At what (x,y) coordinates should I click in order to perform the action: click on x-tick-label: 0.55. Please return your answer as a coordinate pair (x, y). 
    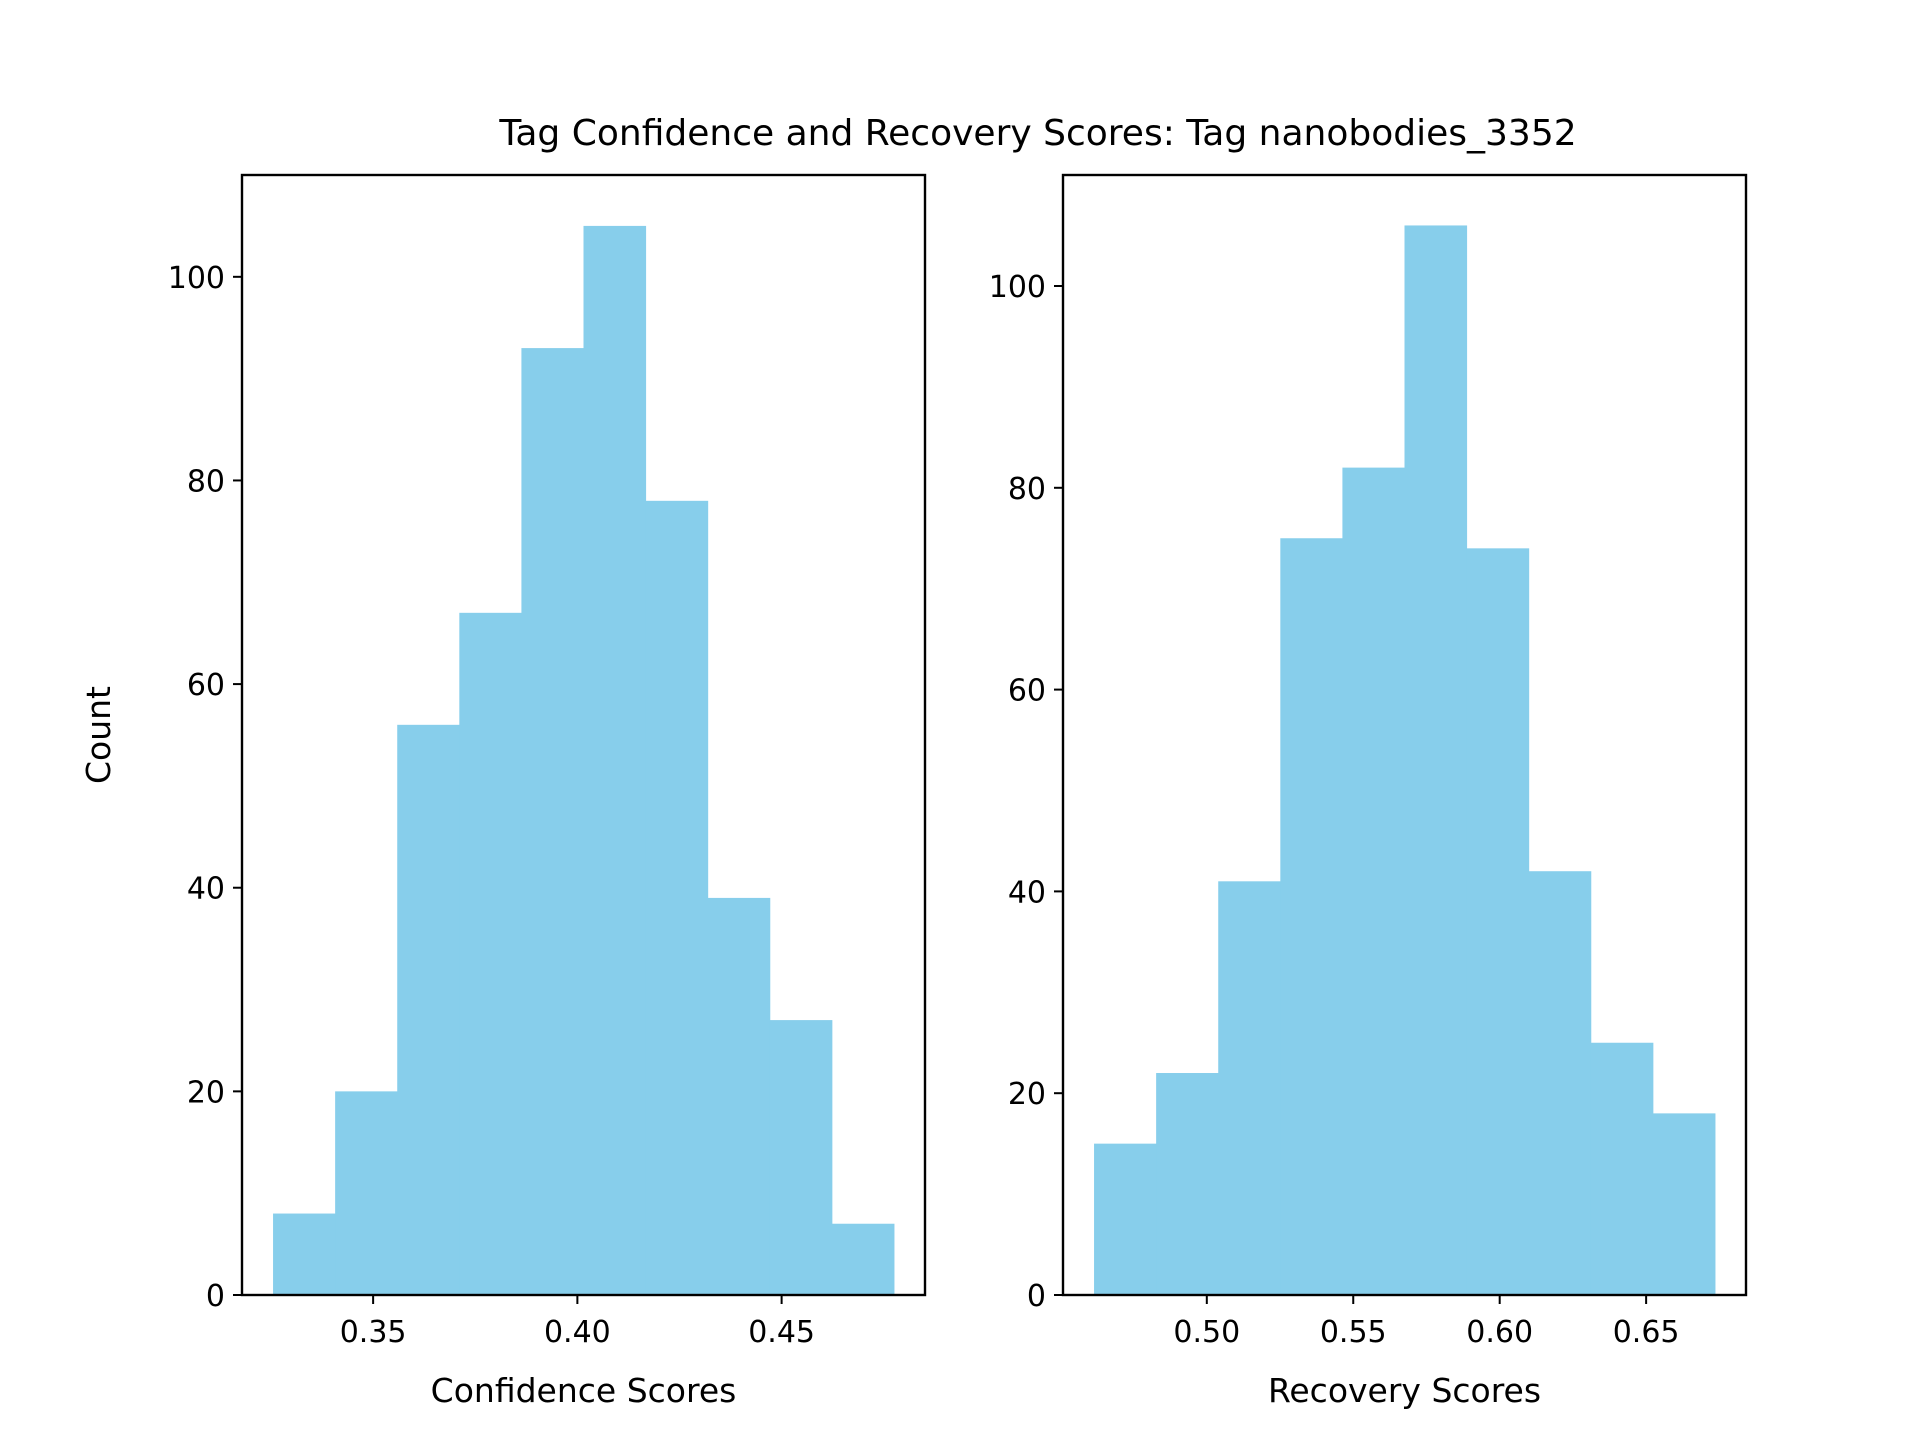
    Looking at the image, I should click on (1353, 1332).